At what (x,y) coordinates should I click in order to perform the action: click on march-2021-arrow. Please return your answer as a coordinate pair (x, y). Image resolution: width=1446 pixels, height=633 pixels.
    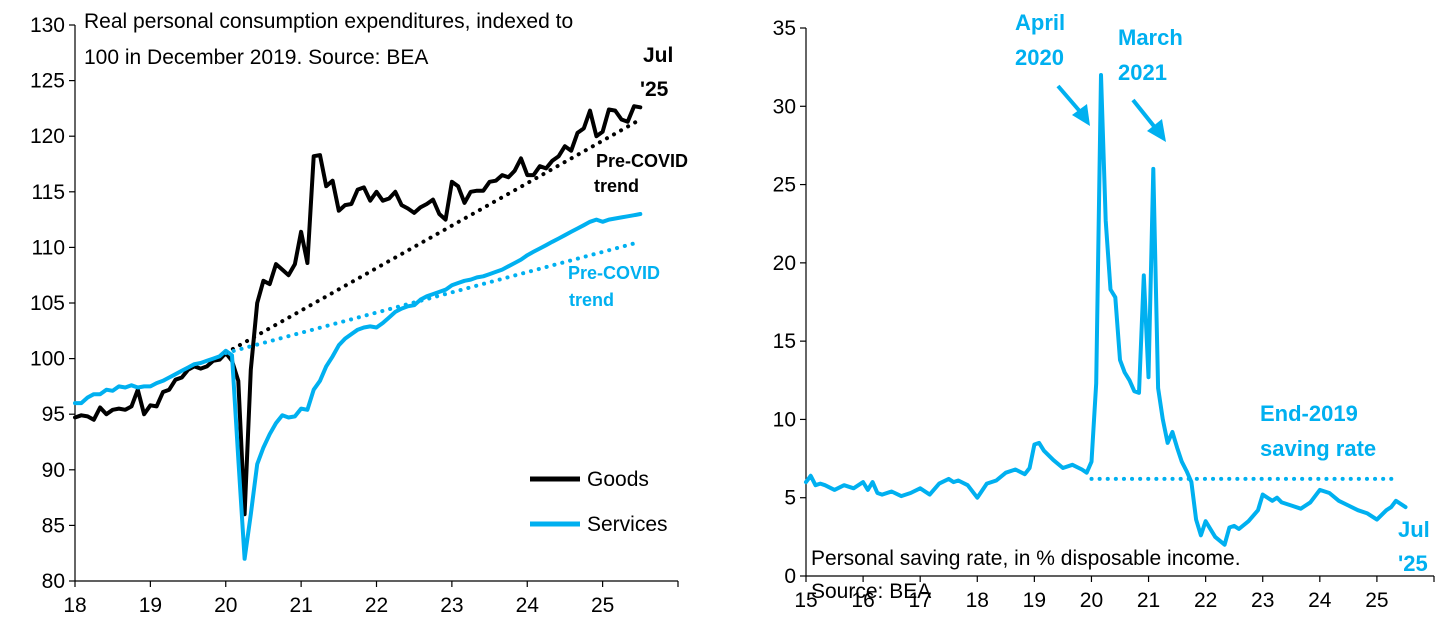
    Looking at the image, I should click on (1148, 120).